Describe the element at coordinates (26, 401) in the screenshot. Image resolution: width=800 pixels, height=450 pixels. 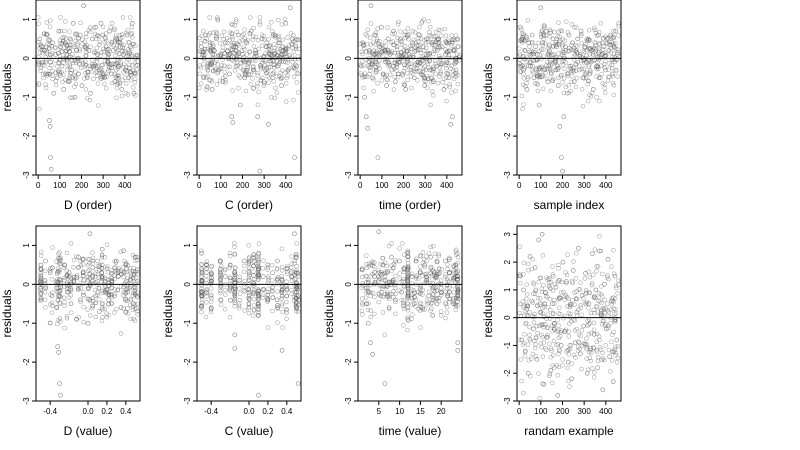
I see `y-tick-label: -3` at that location.